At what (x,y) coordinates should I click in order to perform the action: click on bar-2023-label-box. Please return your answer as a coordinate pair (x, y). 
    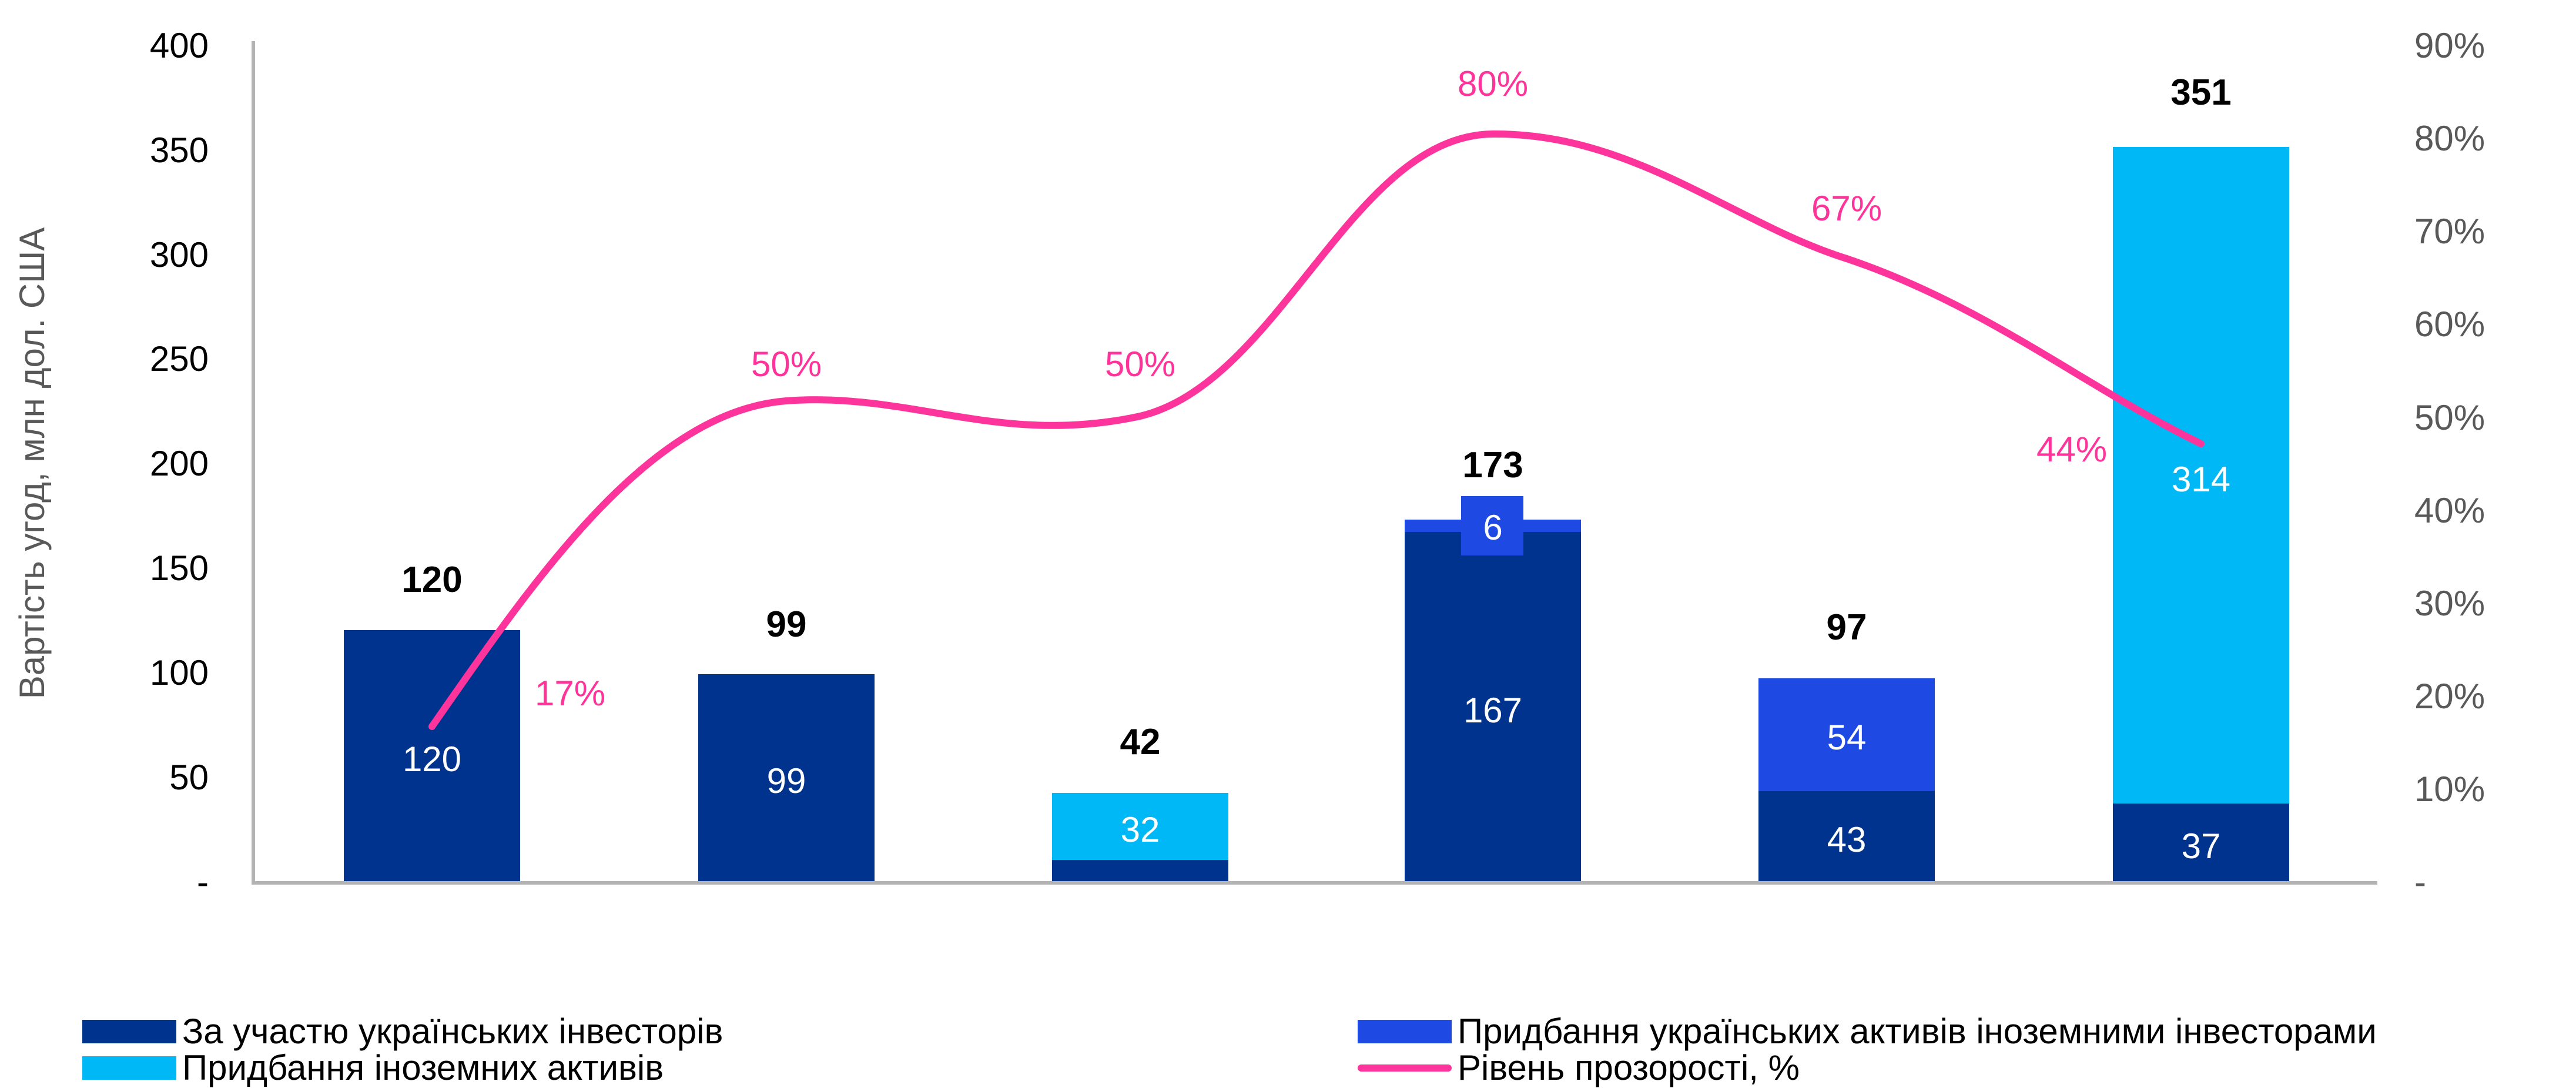
    Looking at the image, I should click on (1492, 525).